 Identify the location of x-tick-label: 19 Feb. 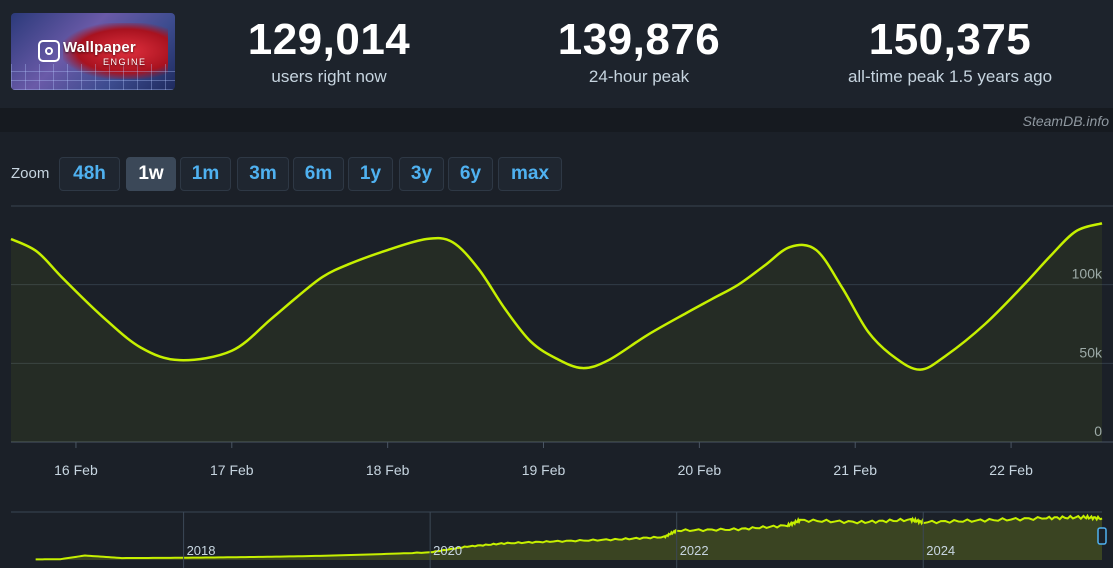
(544, 470).